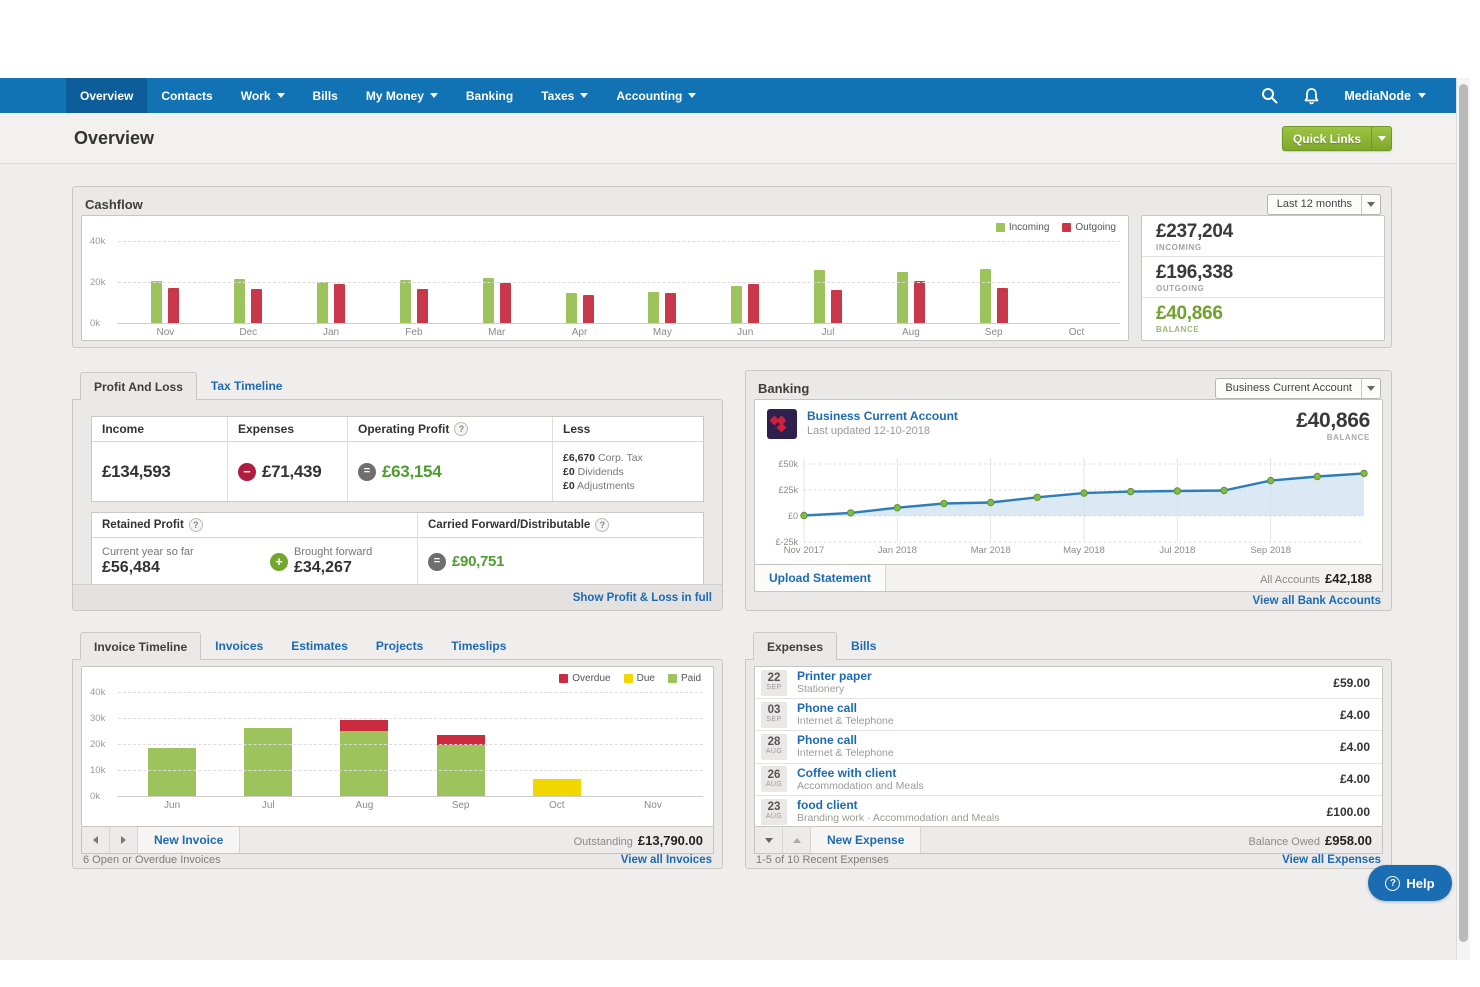 This screenshot has height=987, width=1480. Describe the element at coordinates (1068, 683) in the screenshot. I see `expense-row: 22 SEP Printer paper Stationery £59.00` at that location.